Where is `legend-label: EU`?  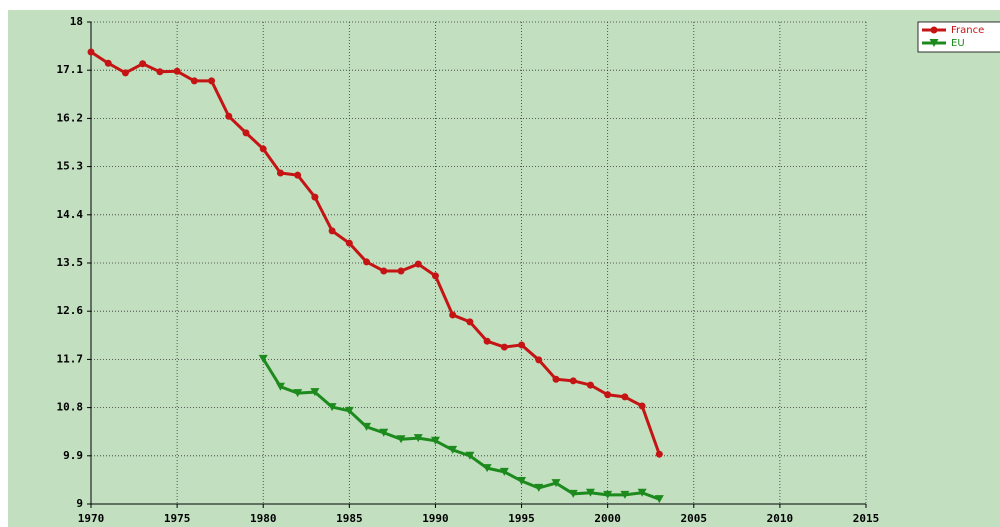
legend-label: EU is located at coordinates (958, 43).